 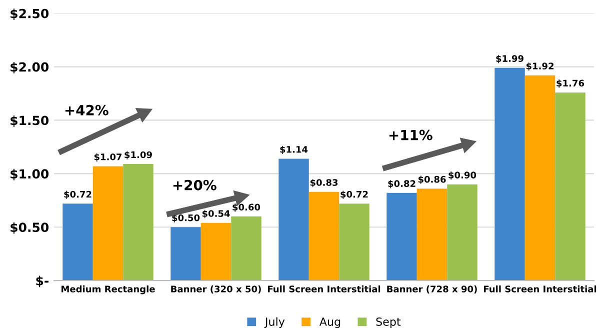 What do you see at coordinates (29, 68) in the screenshot?
I see `y-tick-label: $2.00` at bounding box center [29, 68].